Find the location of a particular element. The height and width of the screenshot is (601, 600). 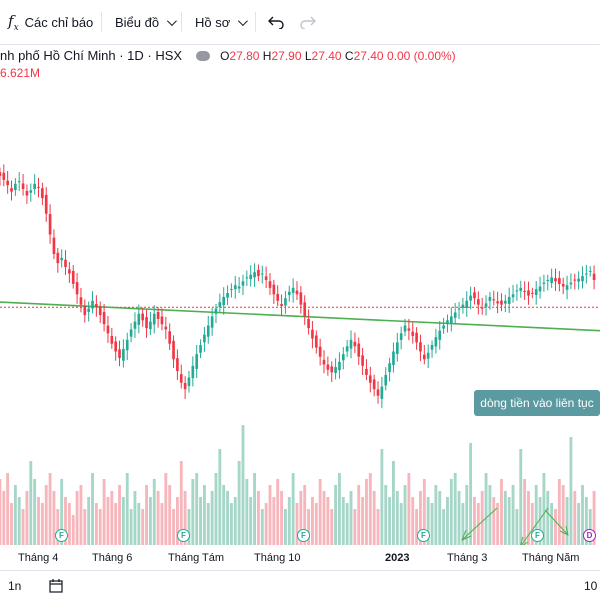

high-value: 27.90 is located at coordinates (286, 55).